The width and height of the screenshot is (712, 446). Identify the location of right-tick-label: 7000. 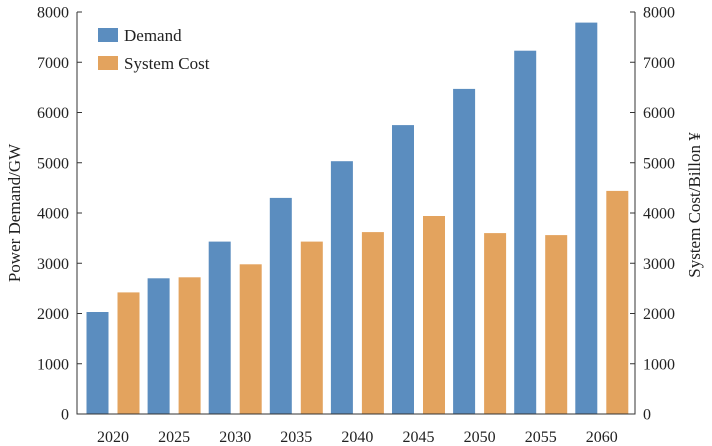
(659, 63).